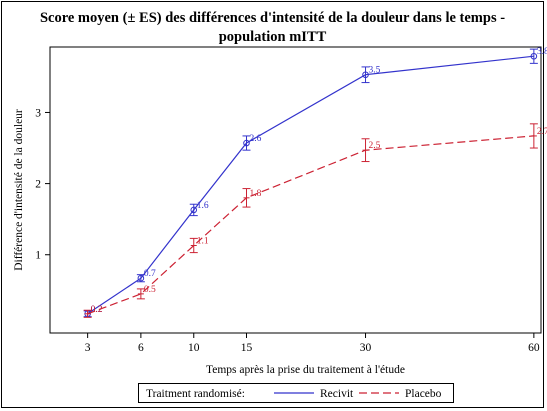 The image size is (547, 411). I want to click on data-label: 1.1, so click(203, 241).